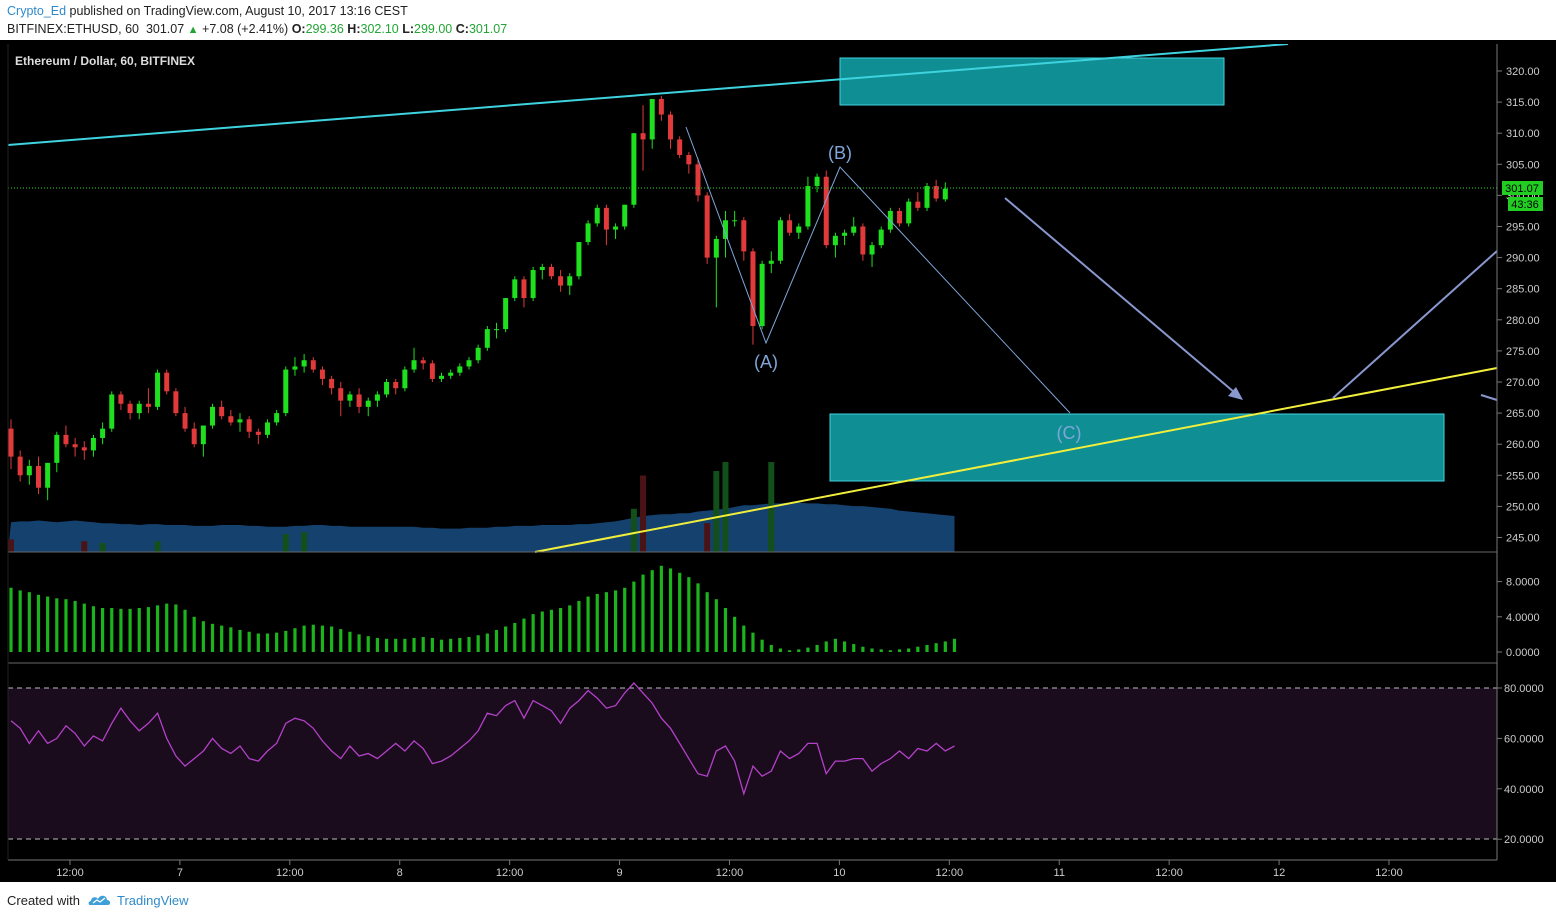 This screenshot has width=1556, height=918. Describe the element at coordinates (1279, 873) in the screenshot. I see `time-tick-label: 12` at that location.